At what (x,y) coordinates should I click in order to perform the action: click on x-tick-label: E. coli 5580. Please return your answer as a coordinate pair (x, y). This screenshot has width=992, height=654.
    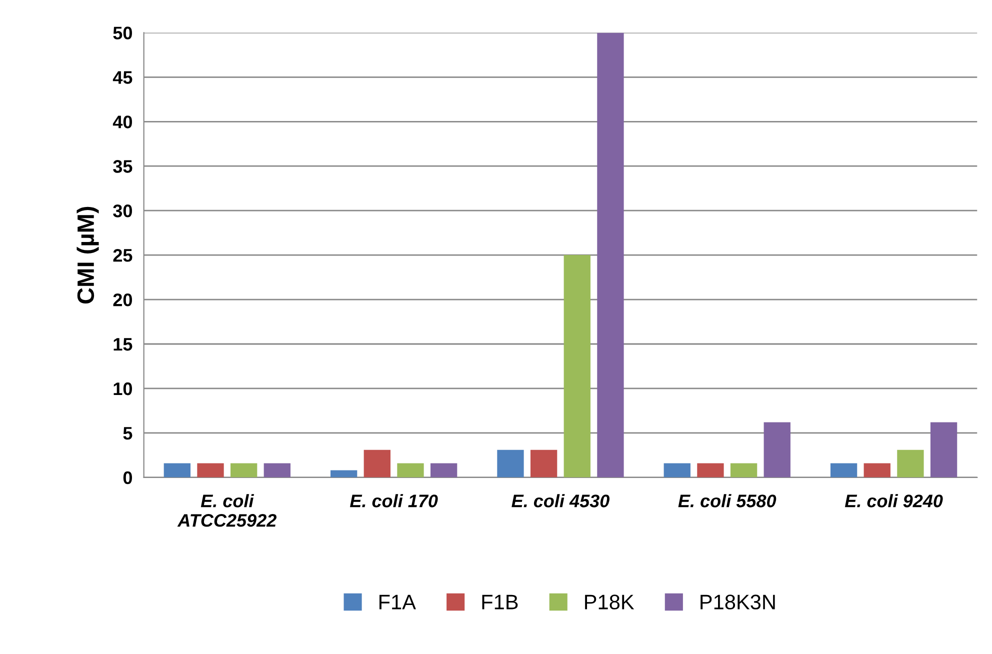
    Looking at the image, I should click on (727, 501).